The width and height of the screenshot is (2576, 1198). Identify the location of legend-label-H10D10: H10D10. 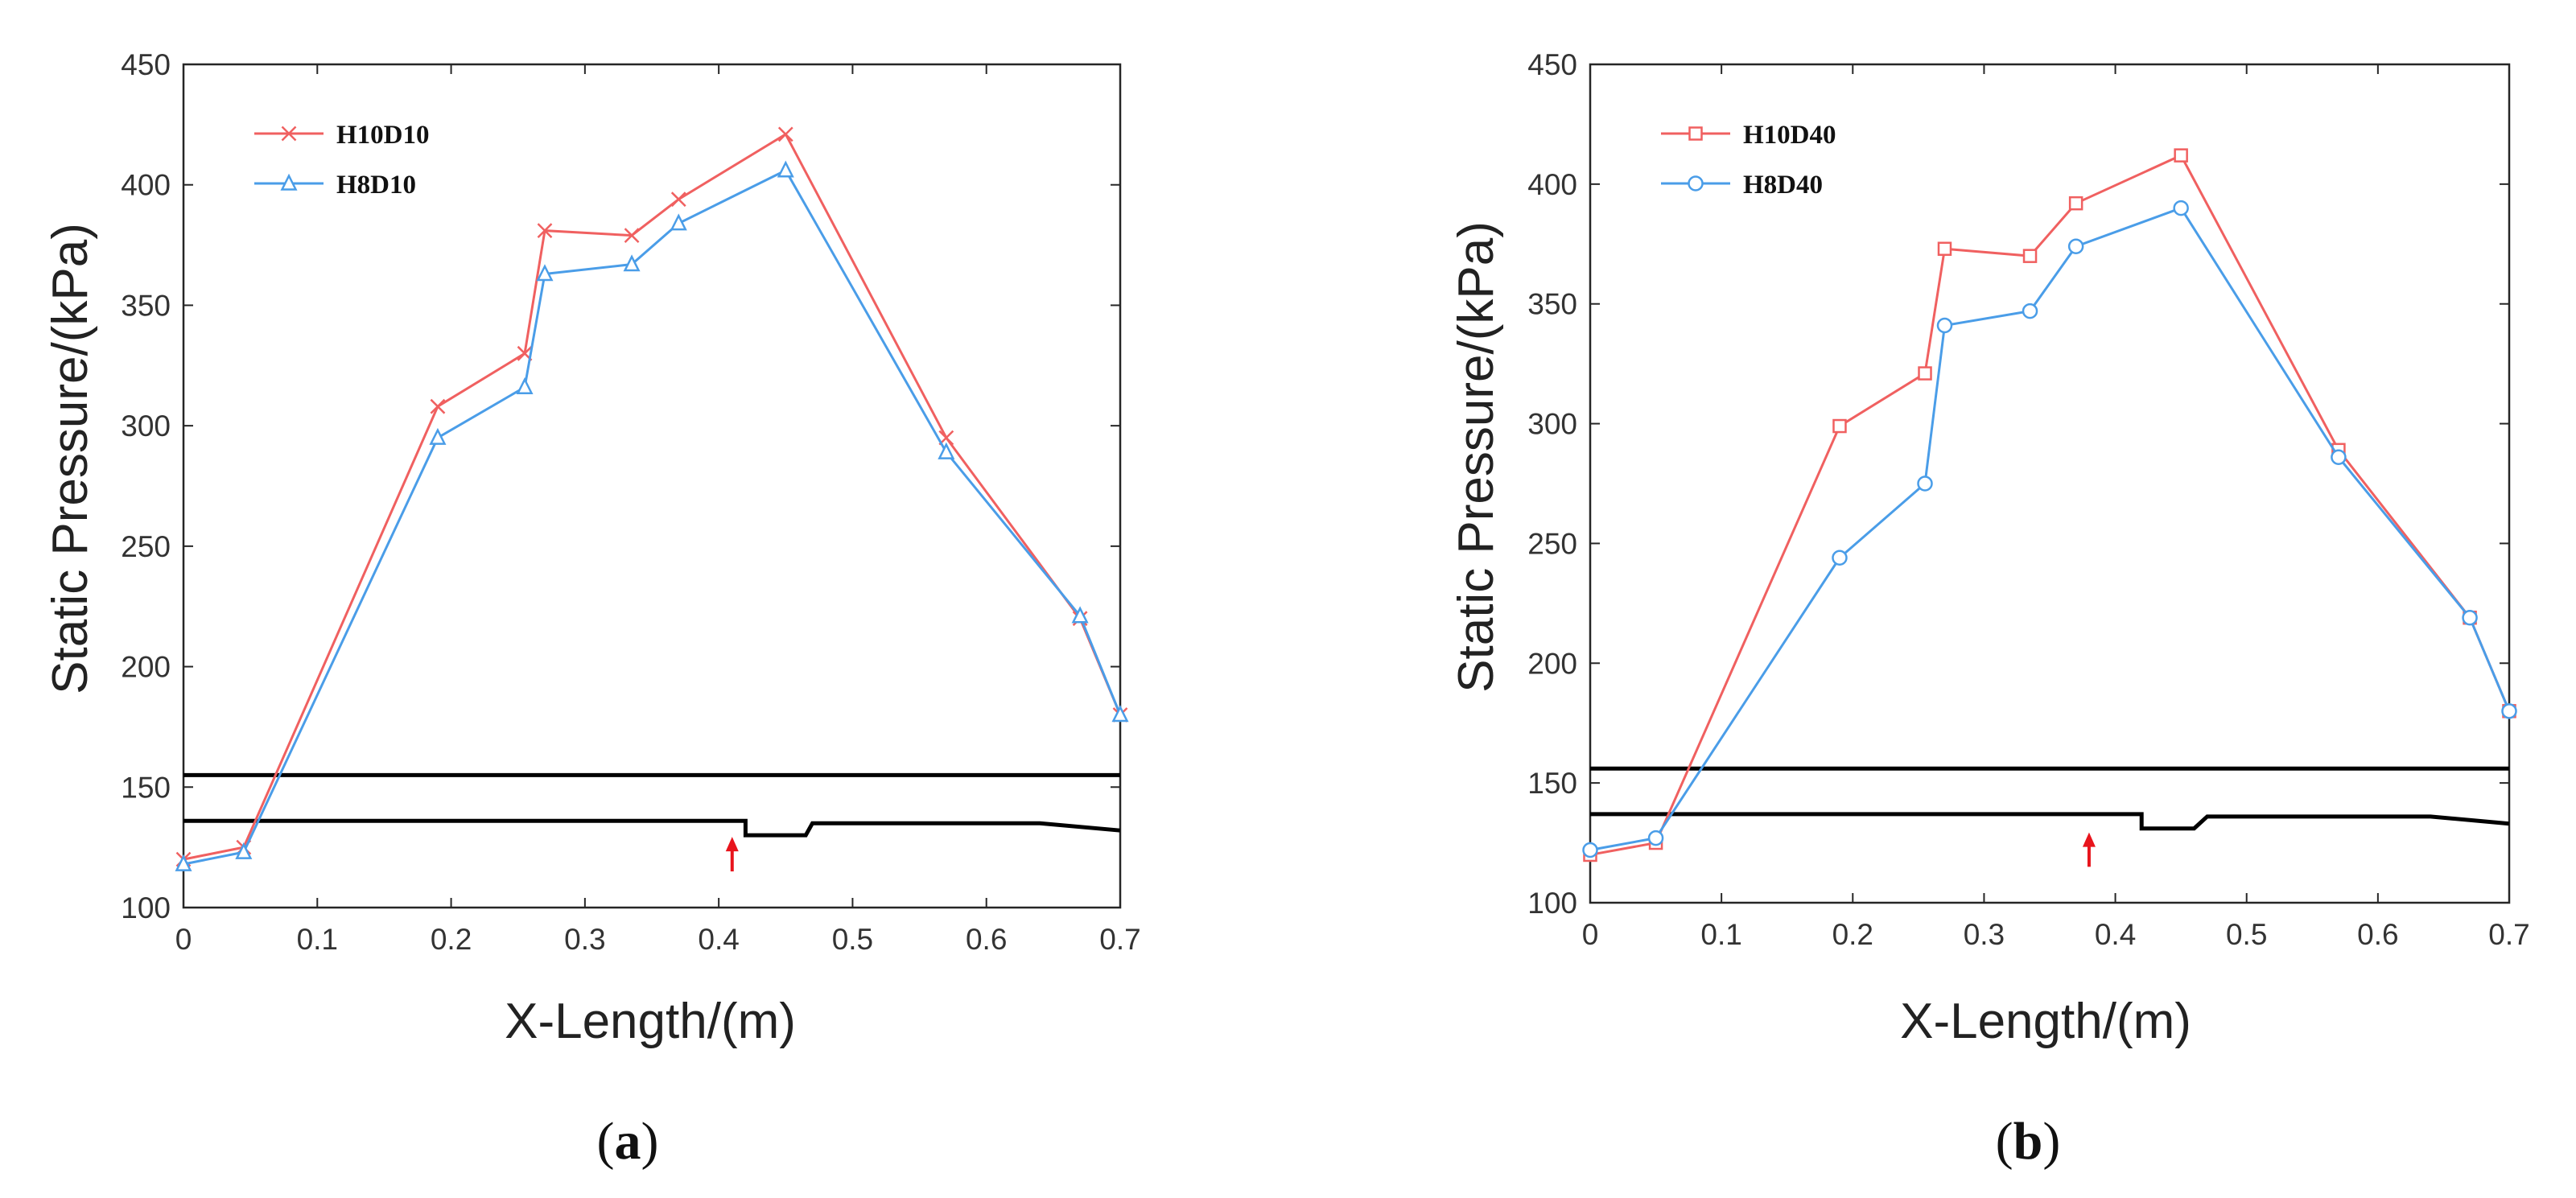
(383, 135).